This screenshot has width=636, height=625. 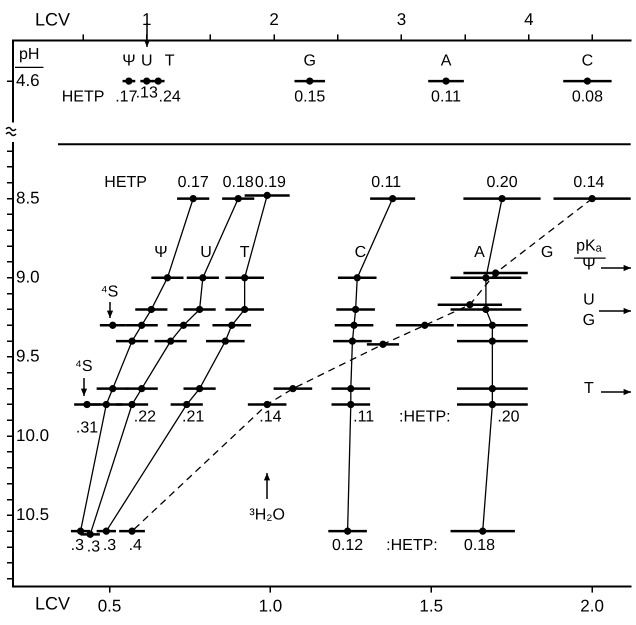 What do you see at coordinates (431, 606) in the screenshot?
I see `x-tick-label: 1.5` at bounding box center [431, 606].